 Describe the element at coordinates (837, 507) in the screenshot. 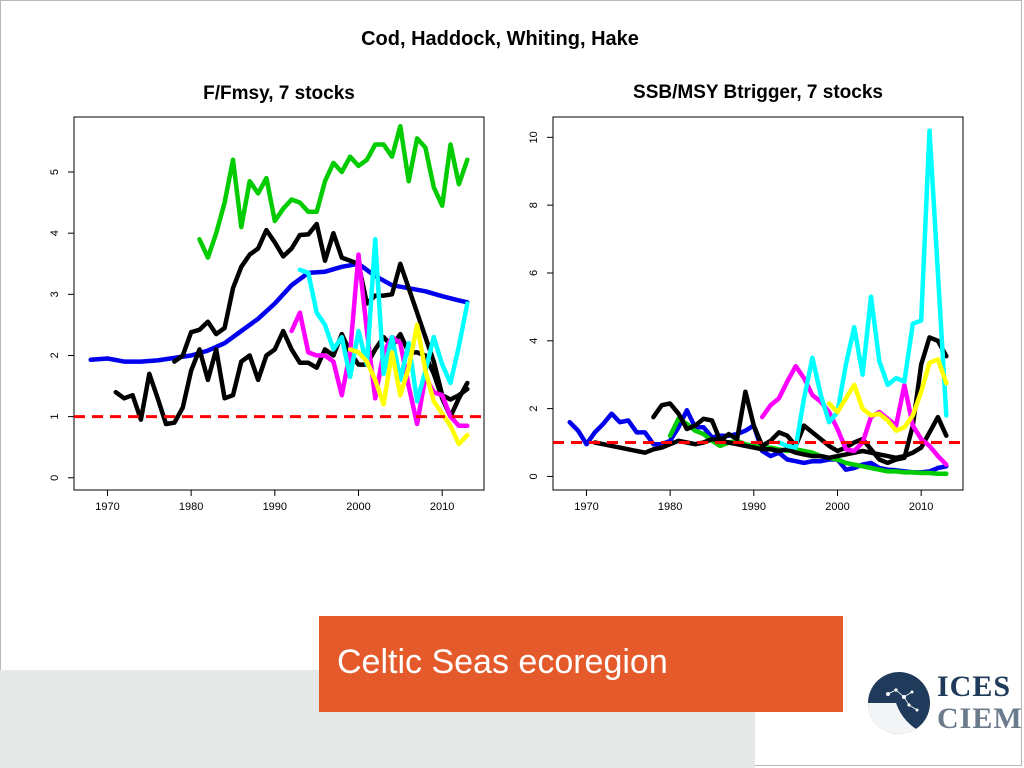

I see `right-x-tick-label: 2000` at that location.